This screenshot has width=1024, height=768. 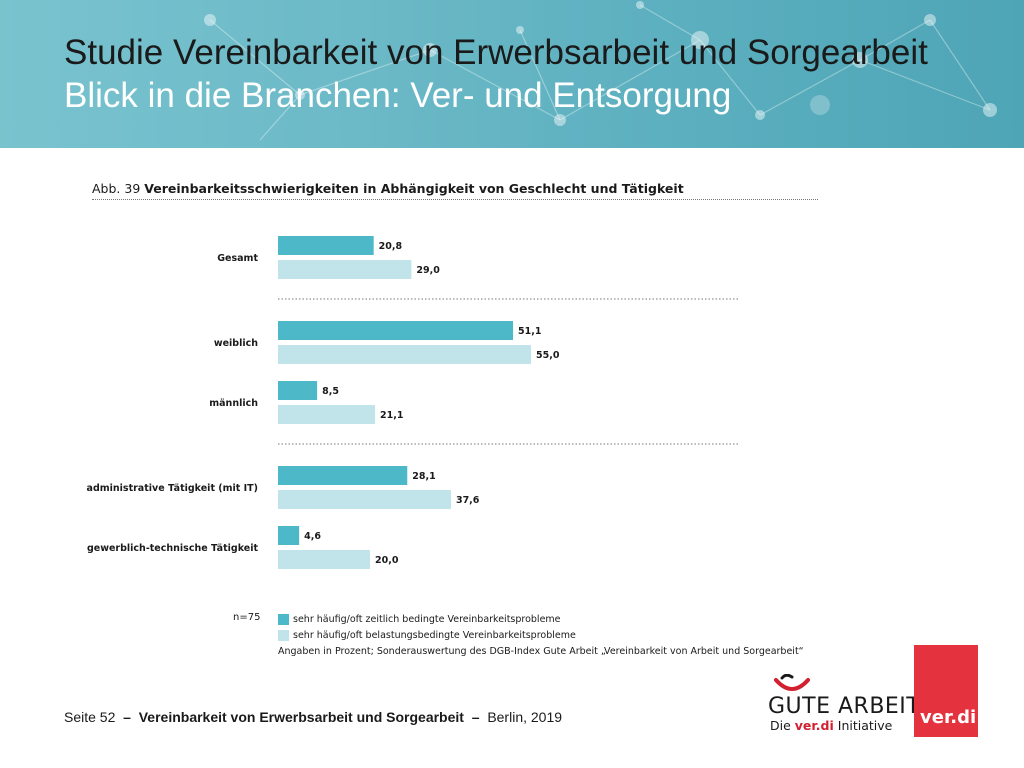 I want to click on data-label: 4,6, so click(x=312, y=536).